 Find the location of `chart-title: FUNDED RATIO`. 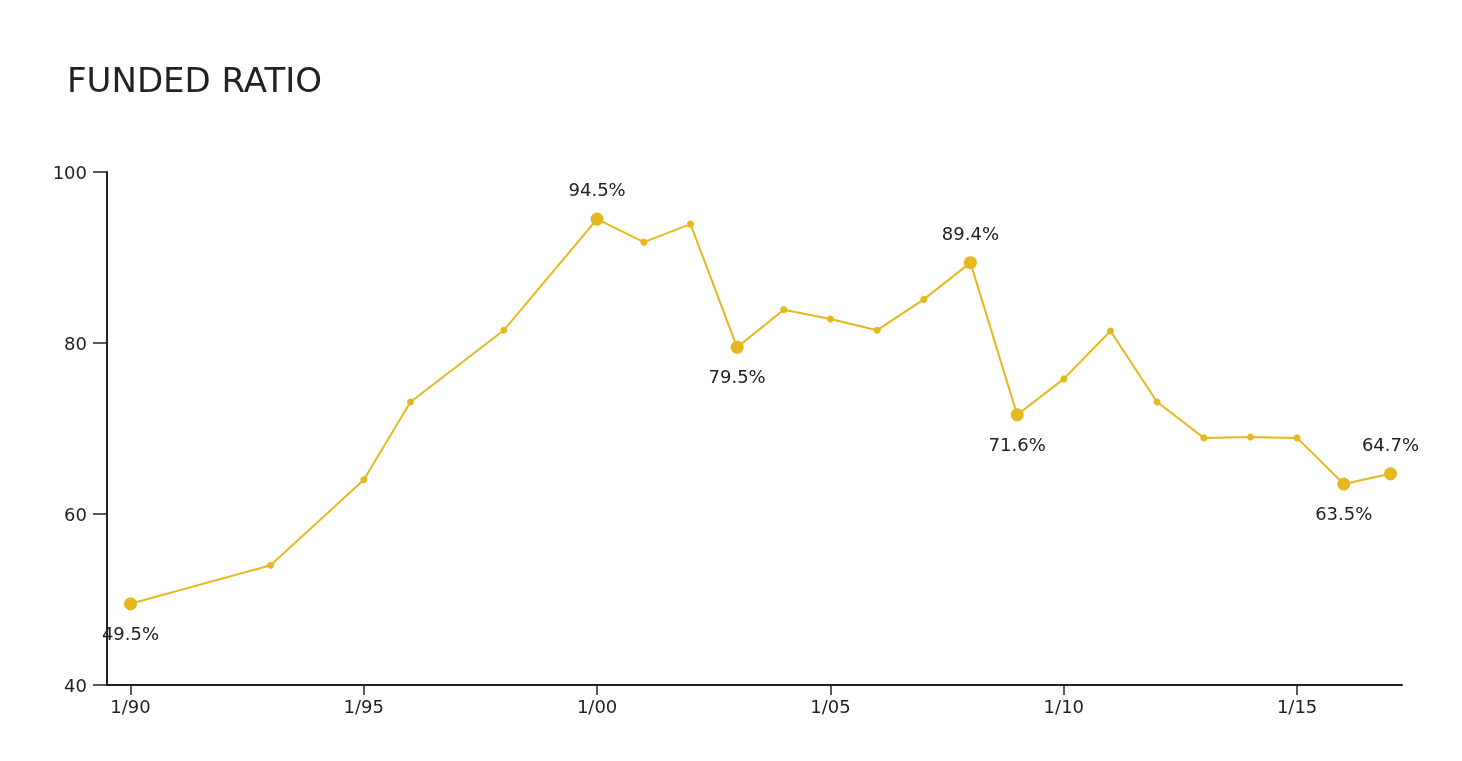

chart-title: FUNDED RATIO is located at coordinates (194, 80).